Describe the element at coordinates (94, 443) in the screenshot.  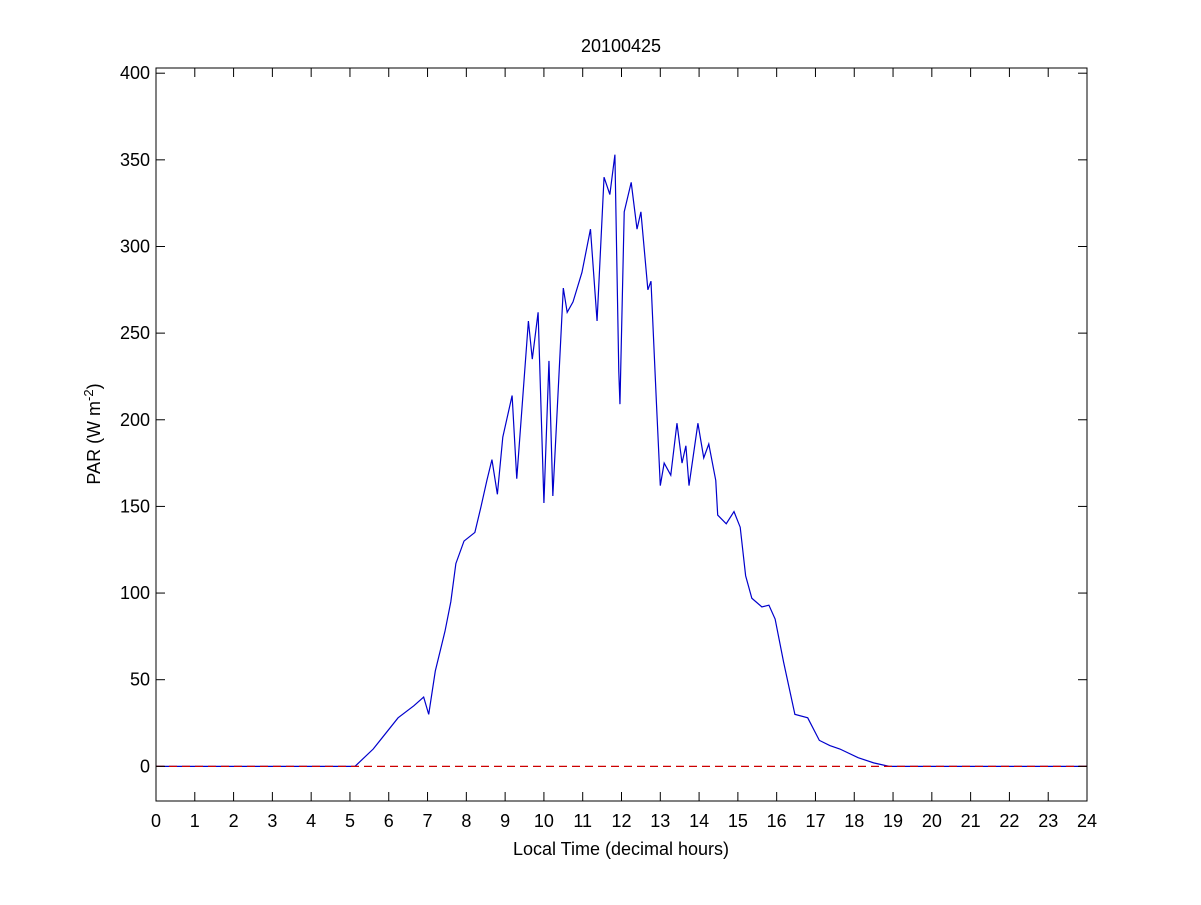
I see `y-axis-label-part: PAR (W m` at that location.